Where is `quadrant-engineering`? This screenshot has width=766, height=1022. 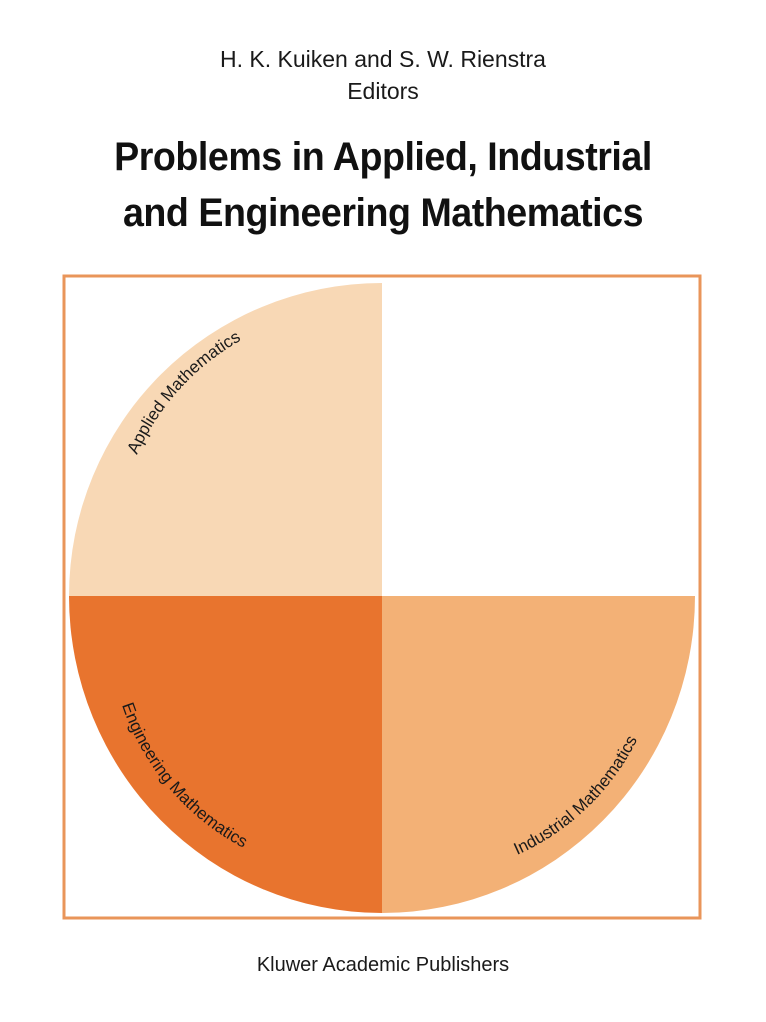
quadrant-engineering is located at coordinates (225, 754).